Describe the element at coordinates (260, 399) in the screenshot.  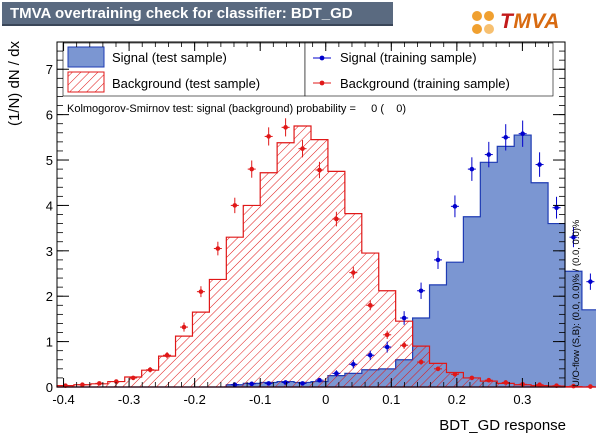
I see `x-tick-label: -0.1` at that location.